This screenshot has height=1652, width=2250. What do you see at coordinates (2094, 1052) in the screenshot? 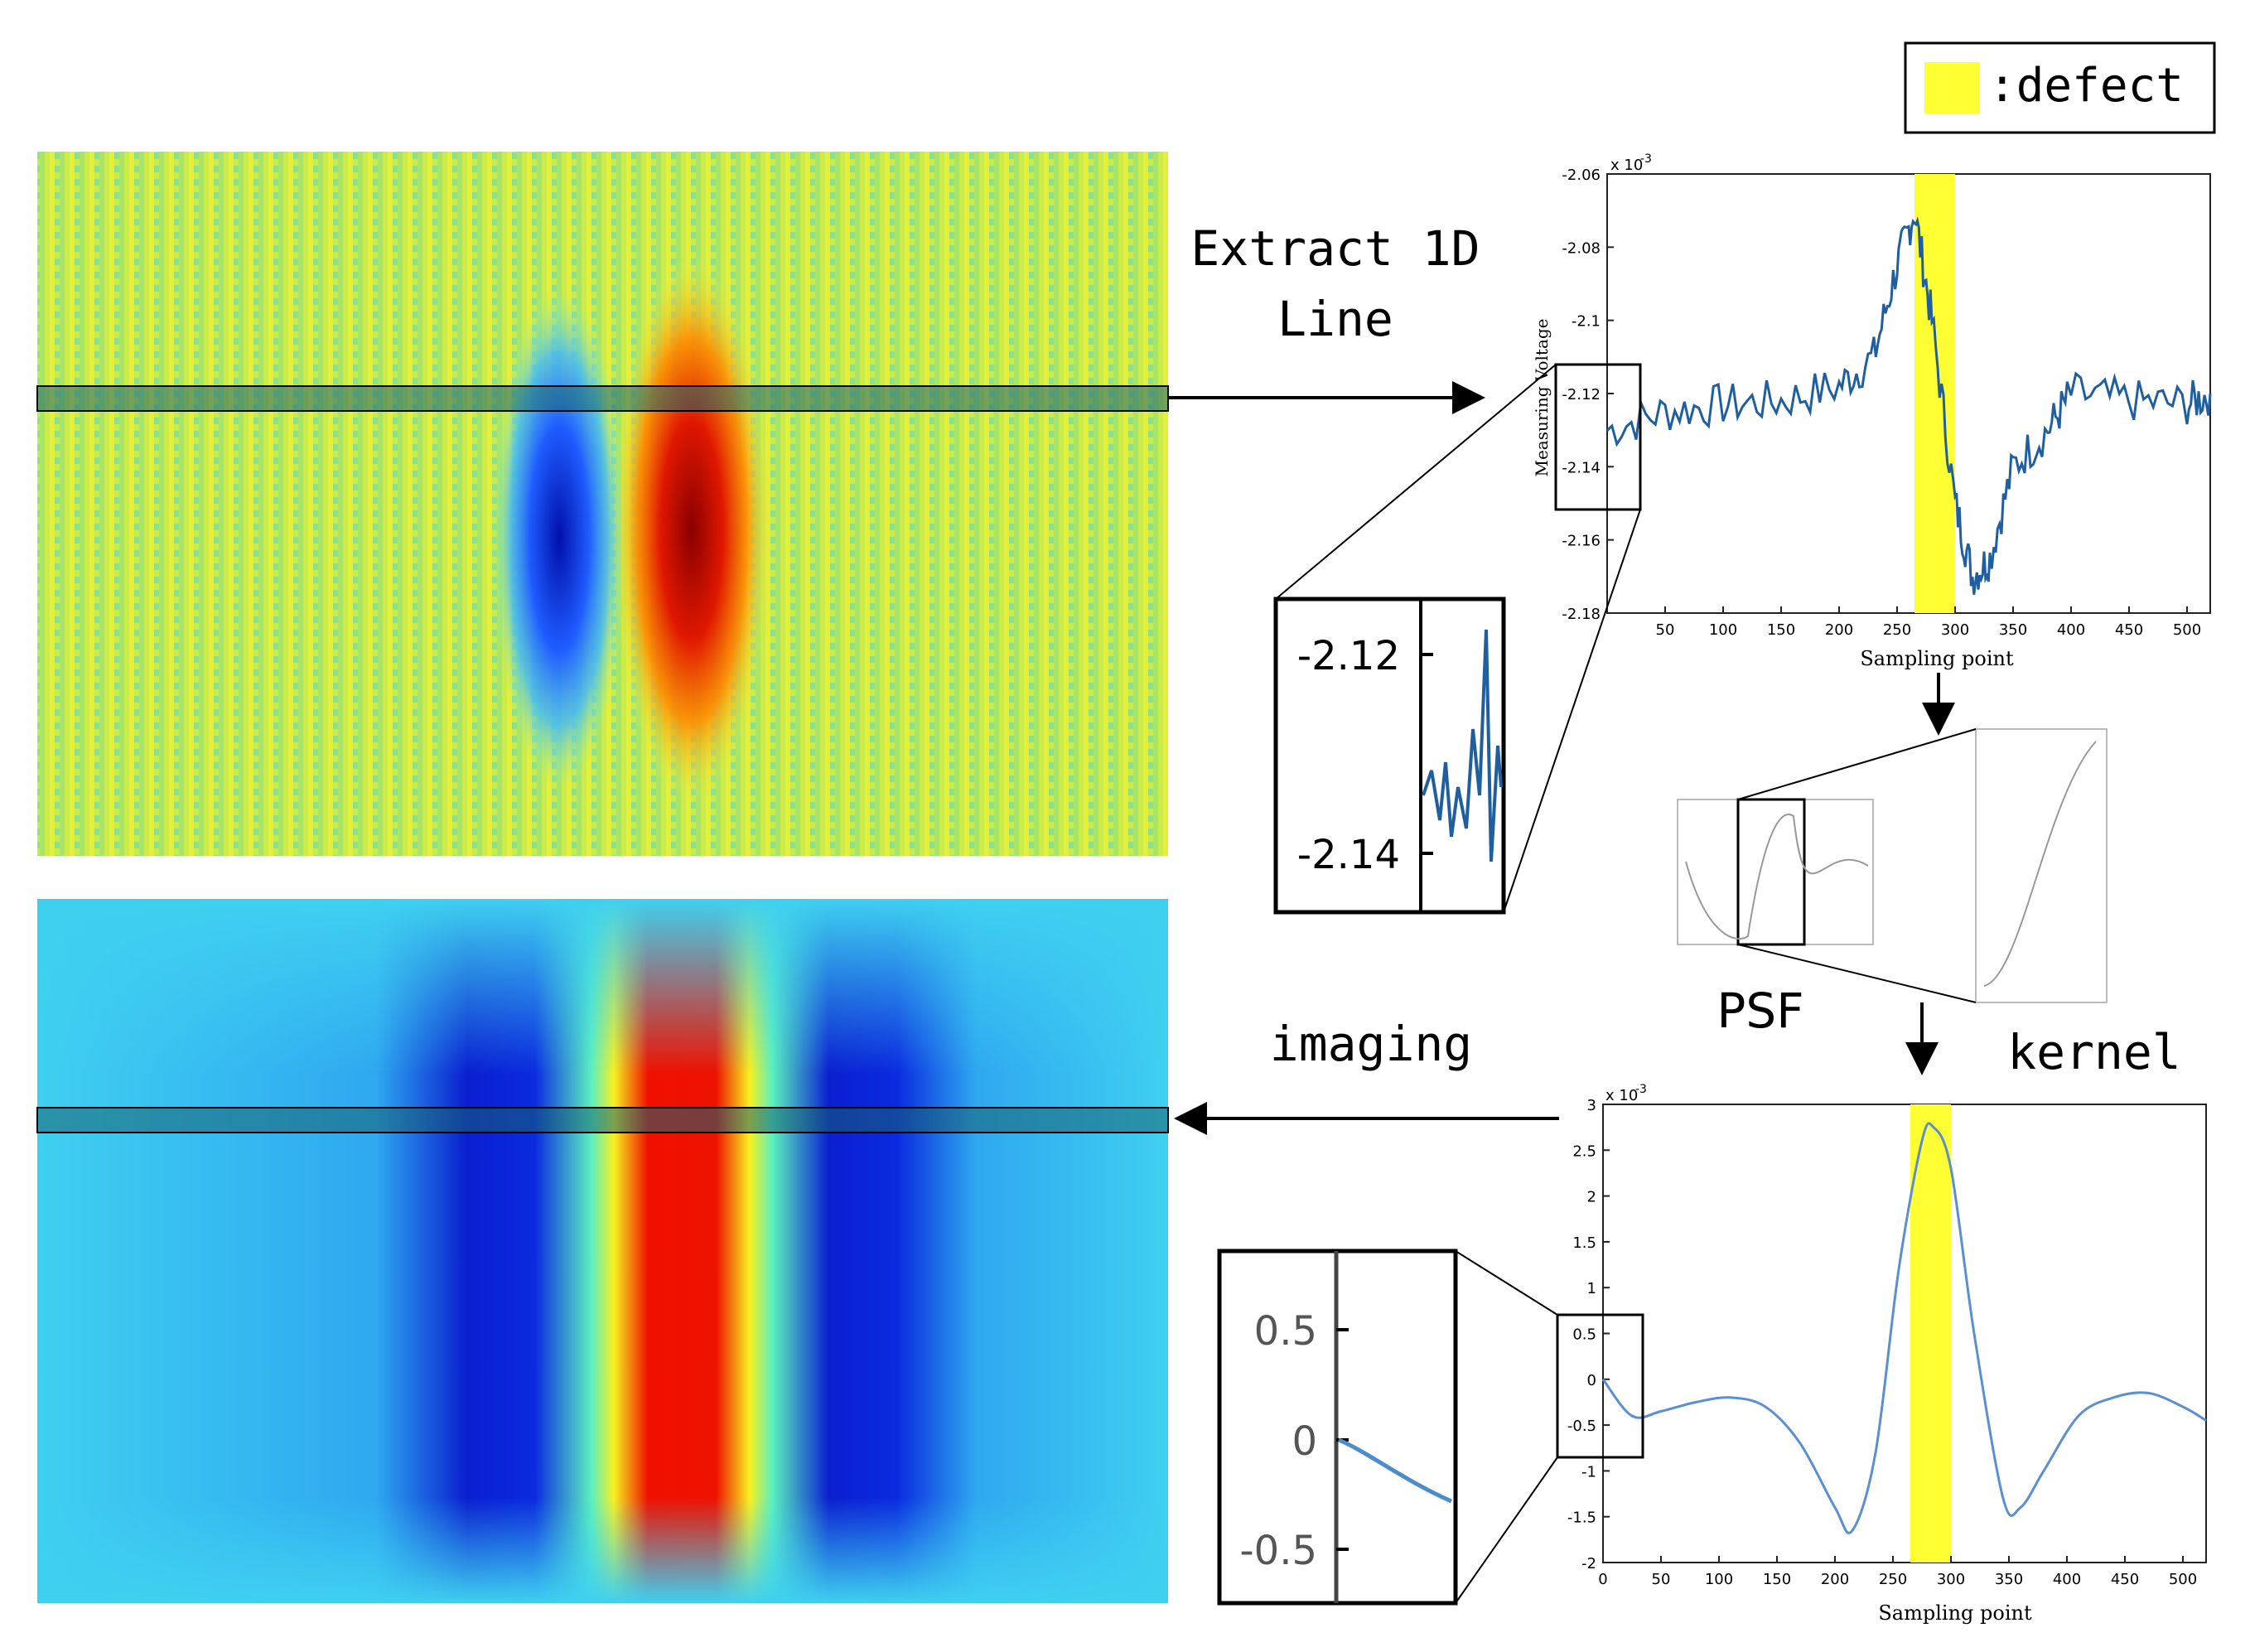
I see `kernel-label: kernel` at bounding box center [2094, 1052].